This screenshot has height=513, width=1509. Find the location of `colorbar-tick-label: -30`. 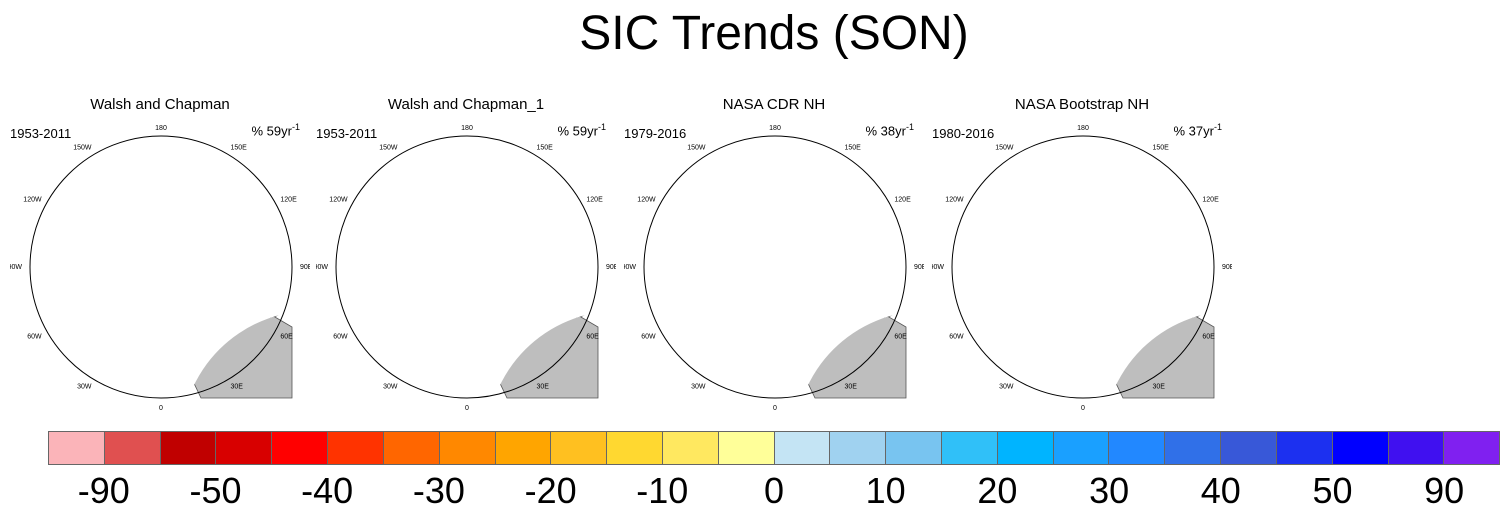

colorbar-tick-label: -30 is located at coordinates (438, 490).